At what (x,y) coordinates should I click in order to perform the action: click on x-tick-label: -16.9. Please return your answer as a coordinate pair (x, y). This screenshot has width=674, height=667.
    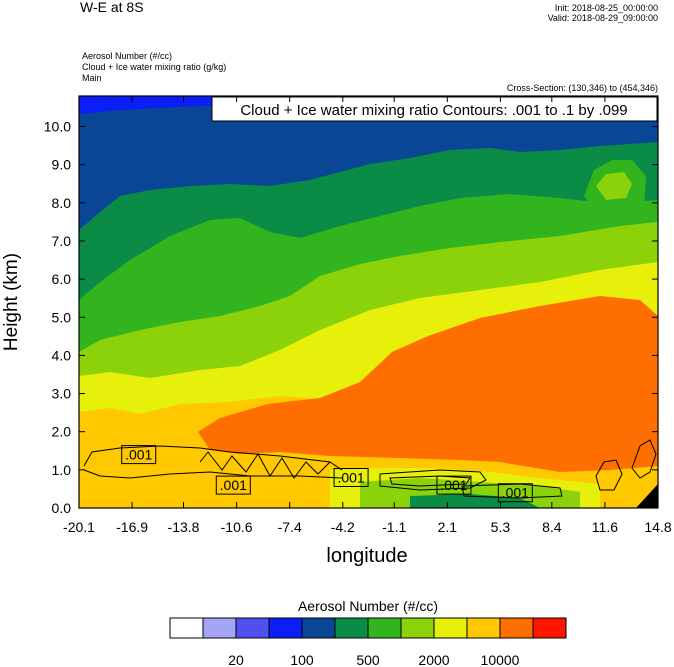
    Looking at the image, I should click on (132, 527).